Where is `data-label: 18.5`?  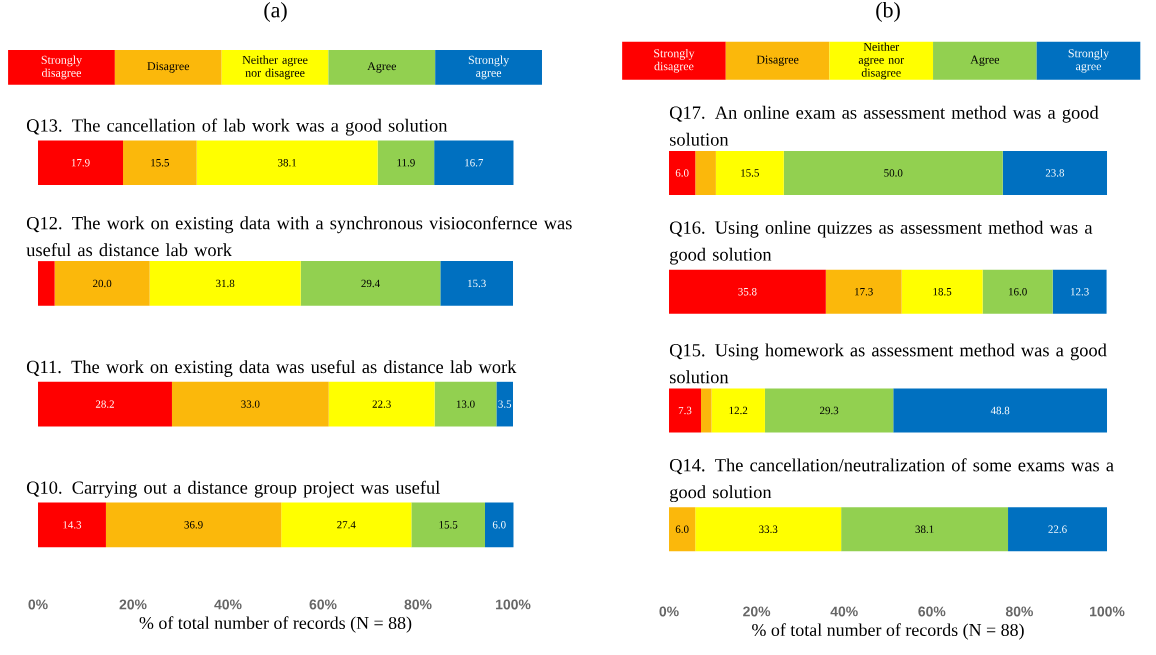 data-label: 18.5 is located at coordinates (942, 292).